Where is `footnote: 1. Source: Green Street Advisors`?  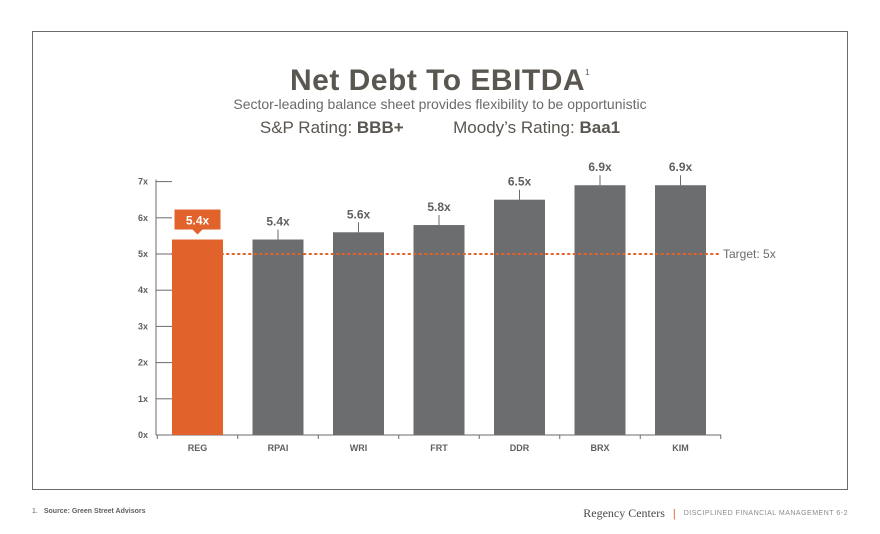
footnote: 1. Source: Green Street Advisors is located at coordinates (89, 511).